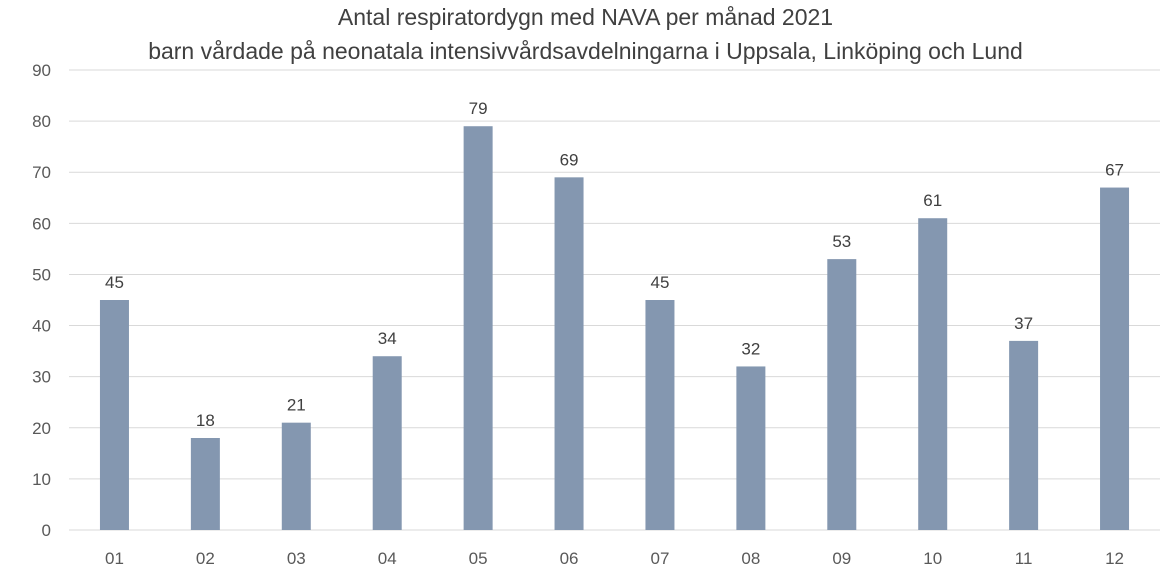 This screenshot has height=588, width=1171. What do you see at coordinates (41, 479) in the screenshot?
I see `y-tick-label: 10` at bounding box center [41, 479].